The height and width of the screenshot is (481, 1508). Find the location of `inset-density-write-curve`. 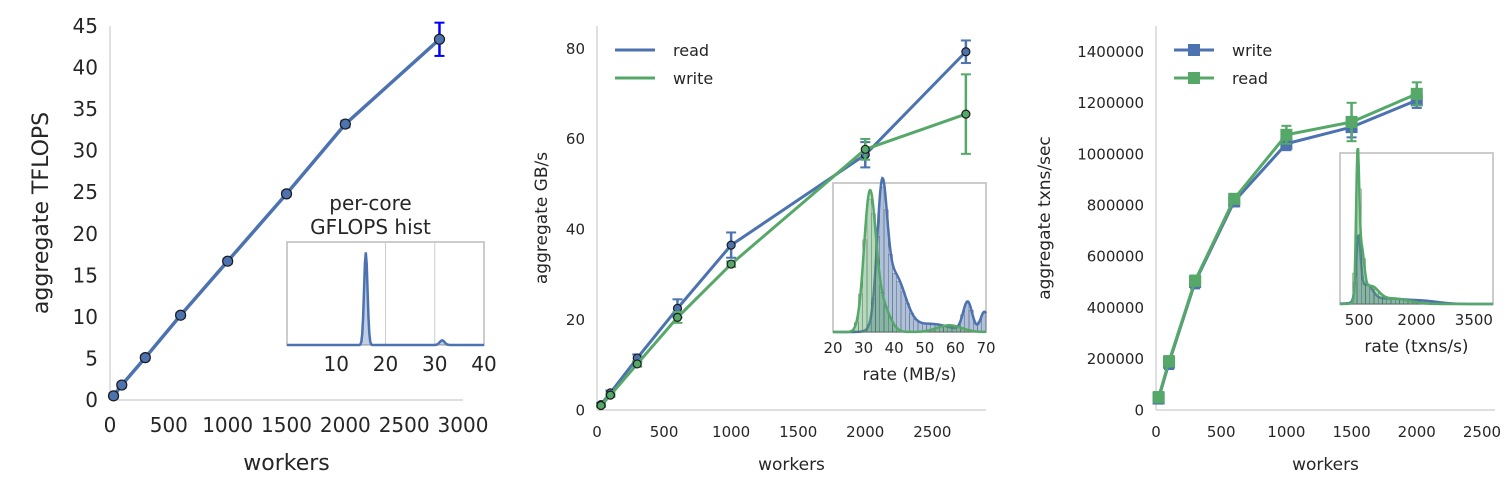

inset-density-write-curve is located at coordinates (910, 261).